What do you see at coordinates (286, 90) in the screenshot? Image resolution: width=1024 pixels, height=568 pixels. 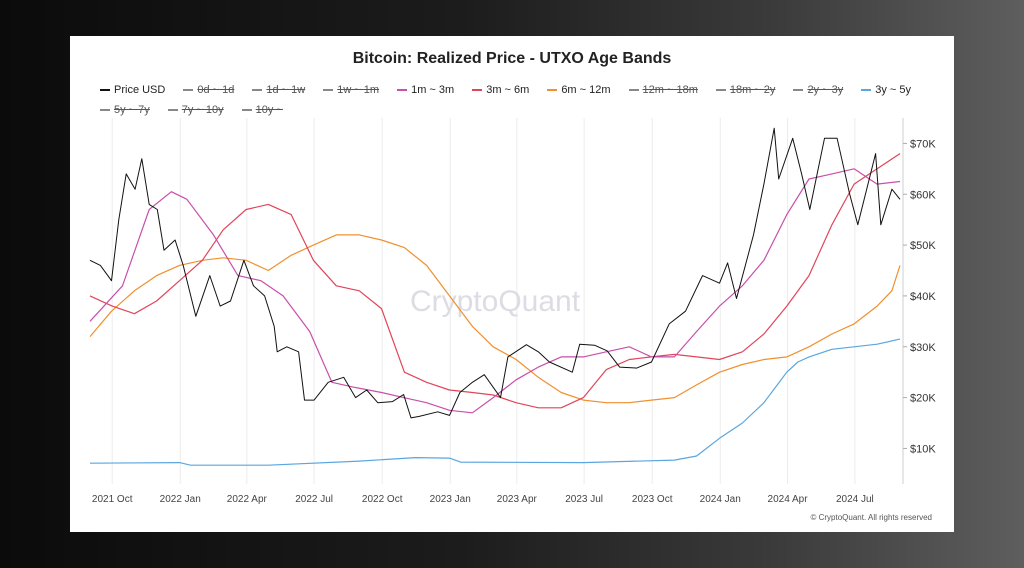 I see `legend-label: 1d ~ 1w` at bounding box center [286, 90].